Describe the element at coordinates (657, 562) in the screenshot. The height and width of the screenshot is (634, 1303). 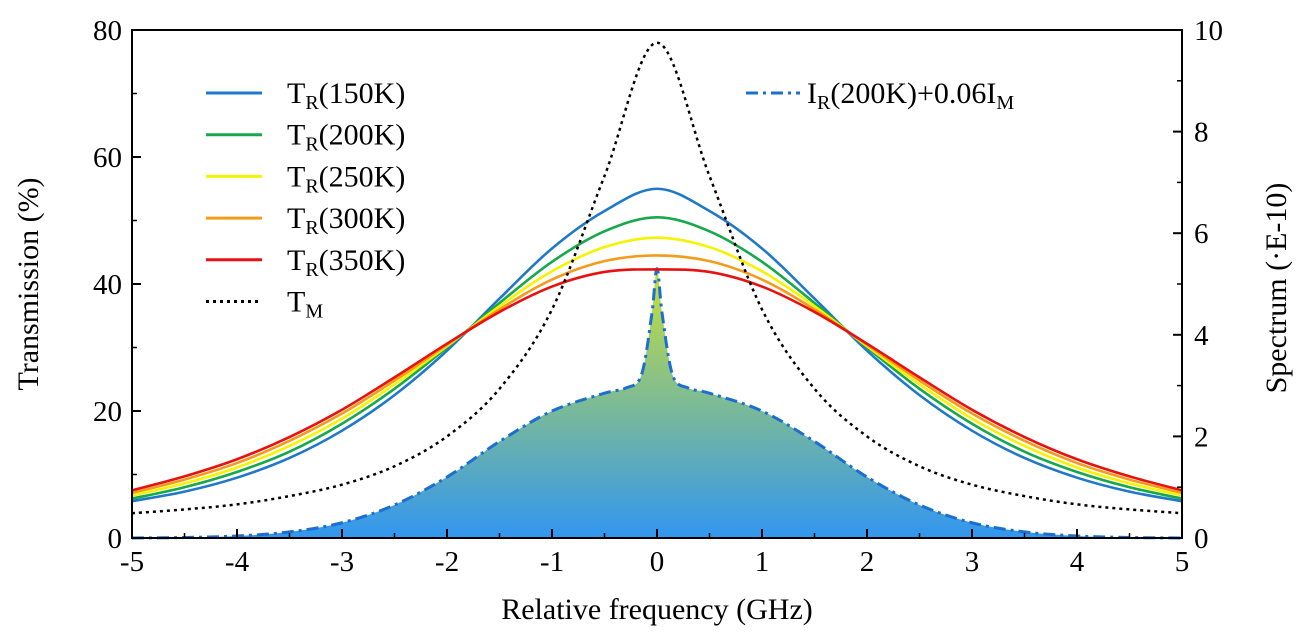
I see `x-tick-label-5: 0` at that location.